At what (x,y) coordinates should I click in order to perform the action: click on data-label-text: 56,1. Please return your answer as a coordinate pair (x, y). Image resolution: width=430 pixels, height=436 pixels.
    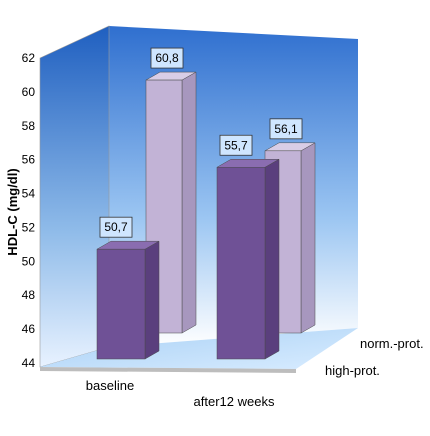
    Looking at the image, I should click on (286, 129).